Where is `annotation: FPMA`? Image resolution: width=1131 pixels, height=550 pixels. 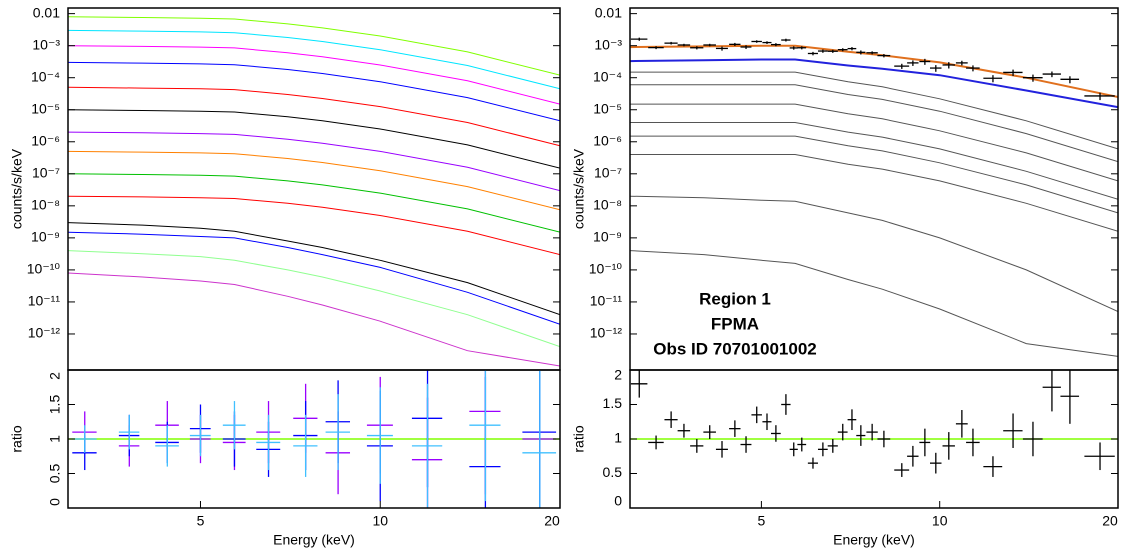
annotation: FPMA is located at coordinates (735, 323).